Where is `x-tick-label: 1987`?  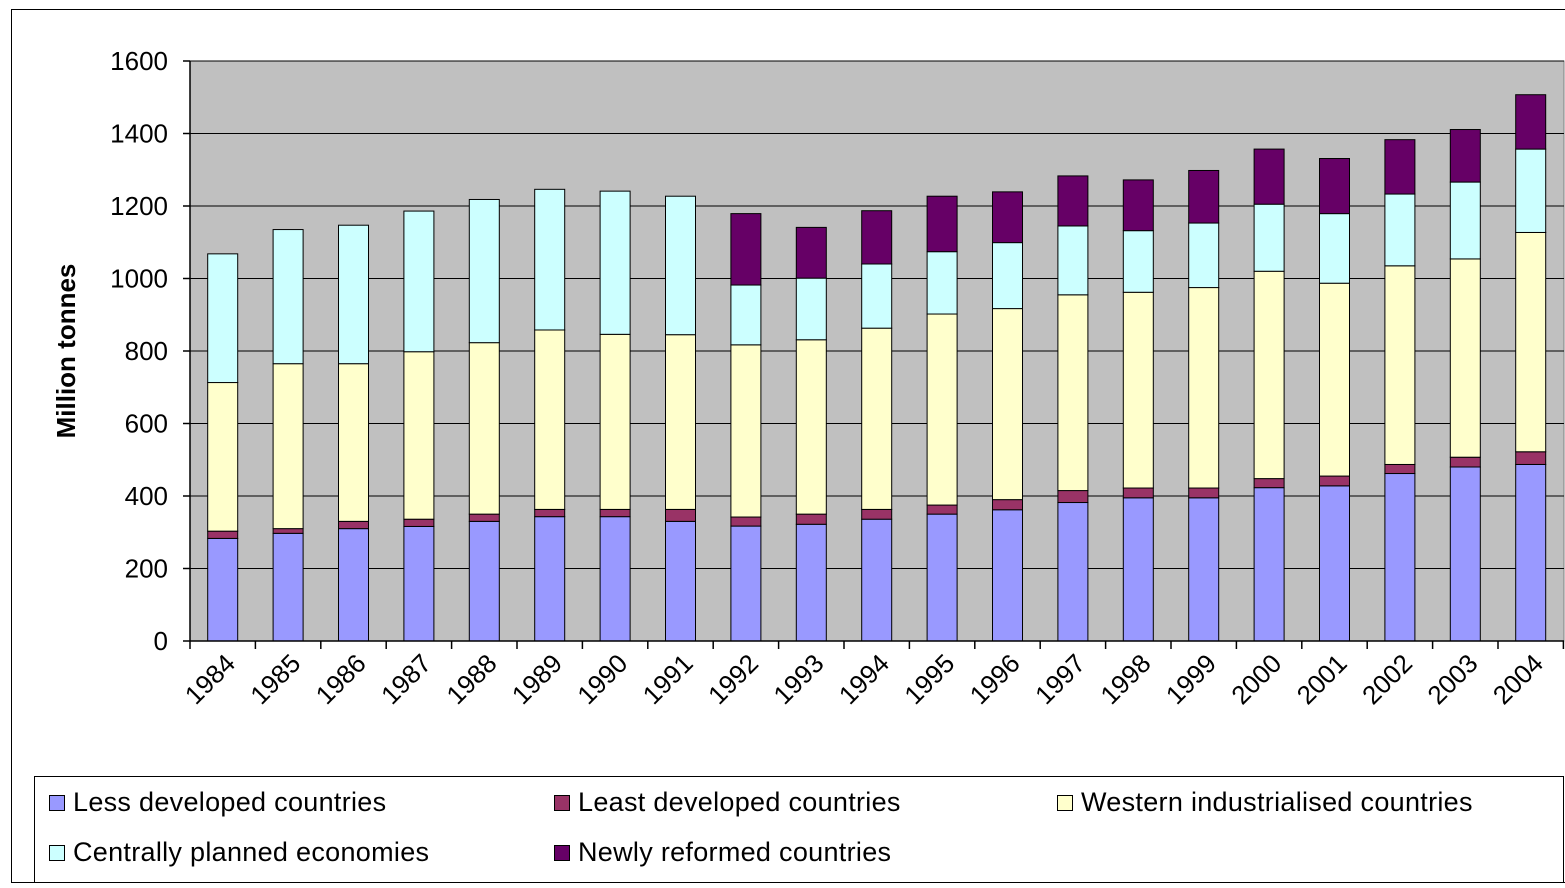
x-tick-label: 1987 is located at coordinates (406, 679).